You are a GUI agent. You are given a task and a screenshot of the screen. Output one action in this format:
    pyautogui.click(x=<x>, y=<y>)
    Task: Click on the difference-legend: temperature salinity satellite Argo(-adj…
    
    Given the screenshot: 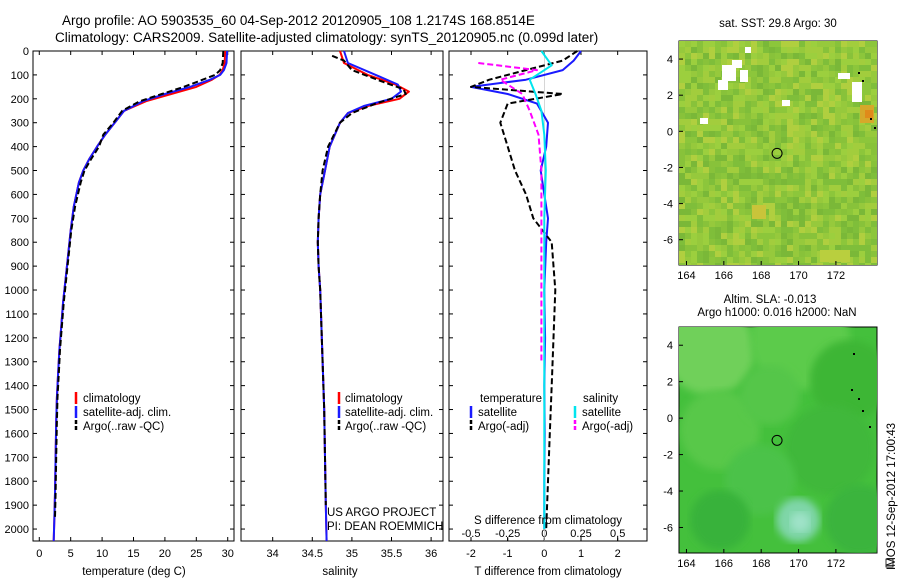 What is the action you would take?
    pyautogui.click(x=551, y=413)
    